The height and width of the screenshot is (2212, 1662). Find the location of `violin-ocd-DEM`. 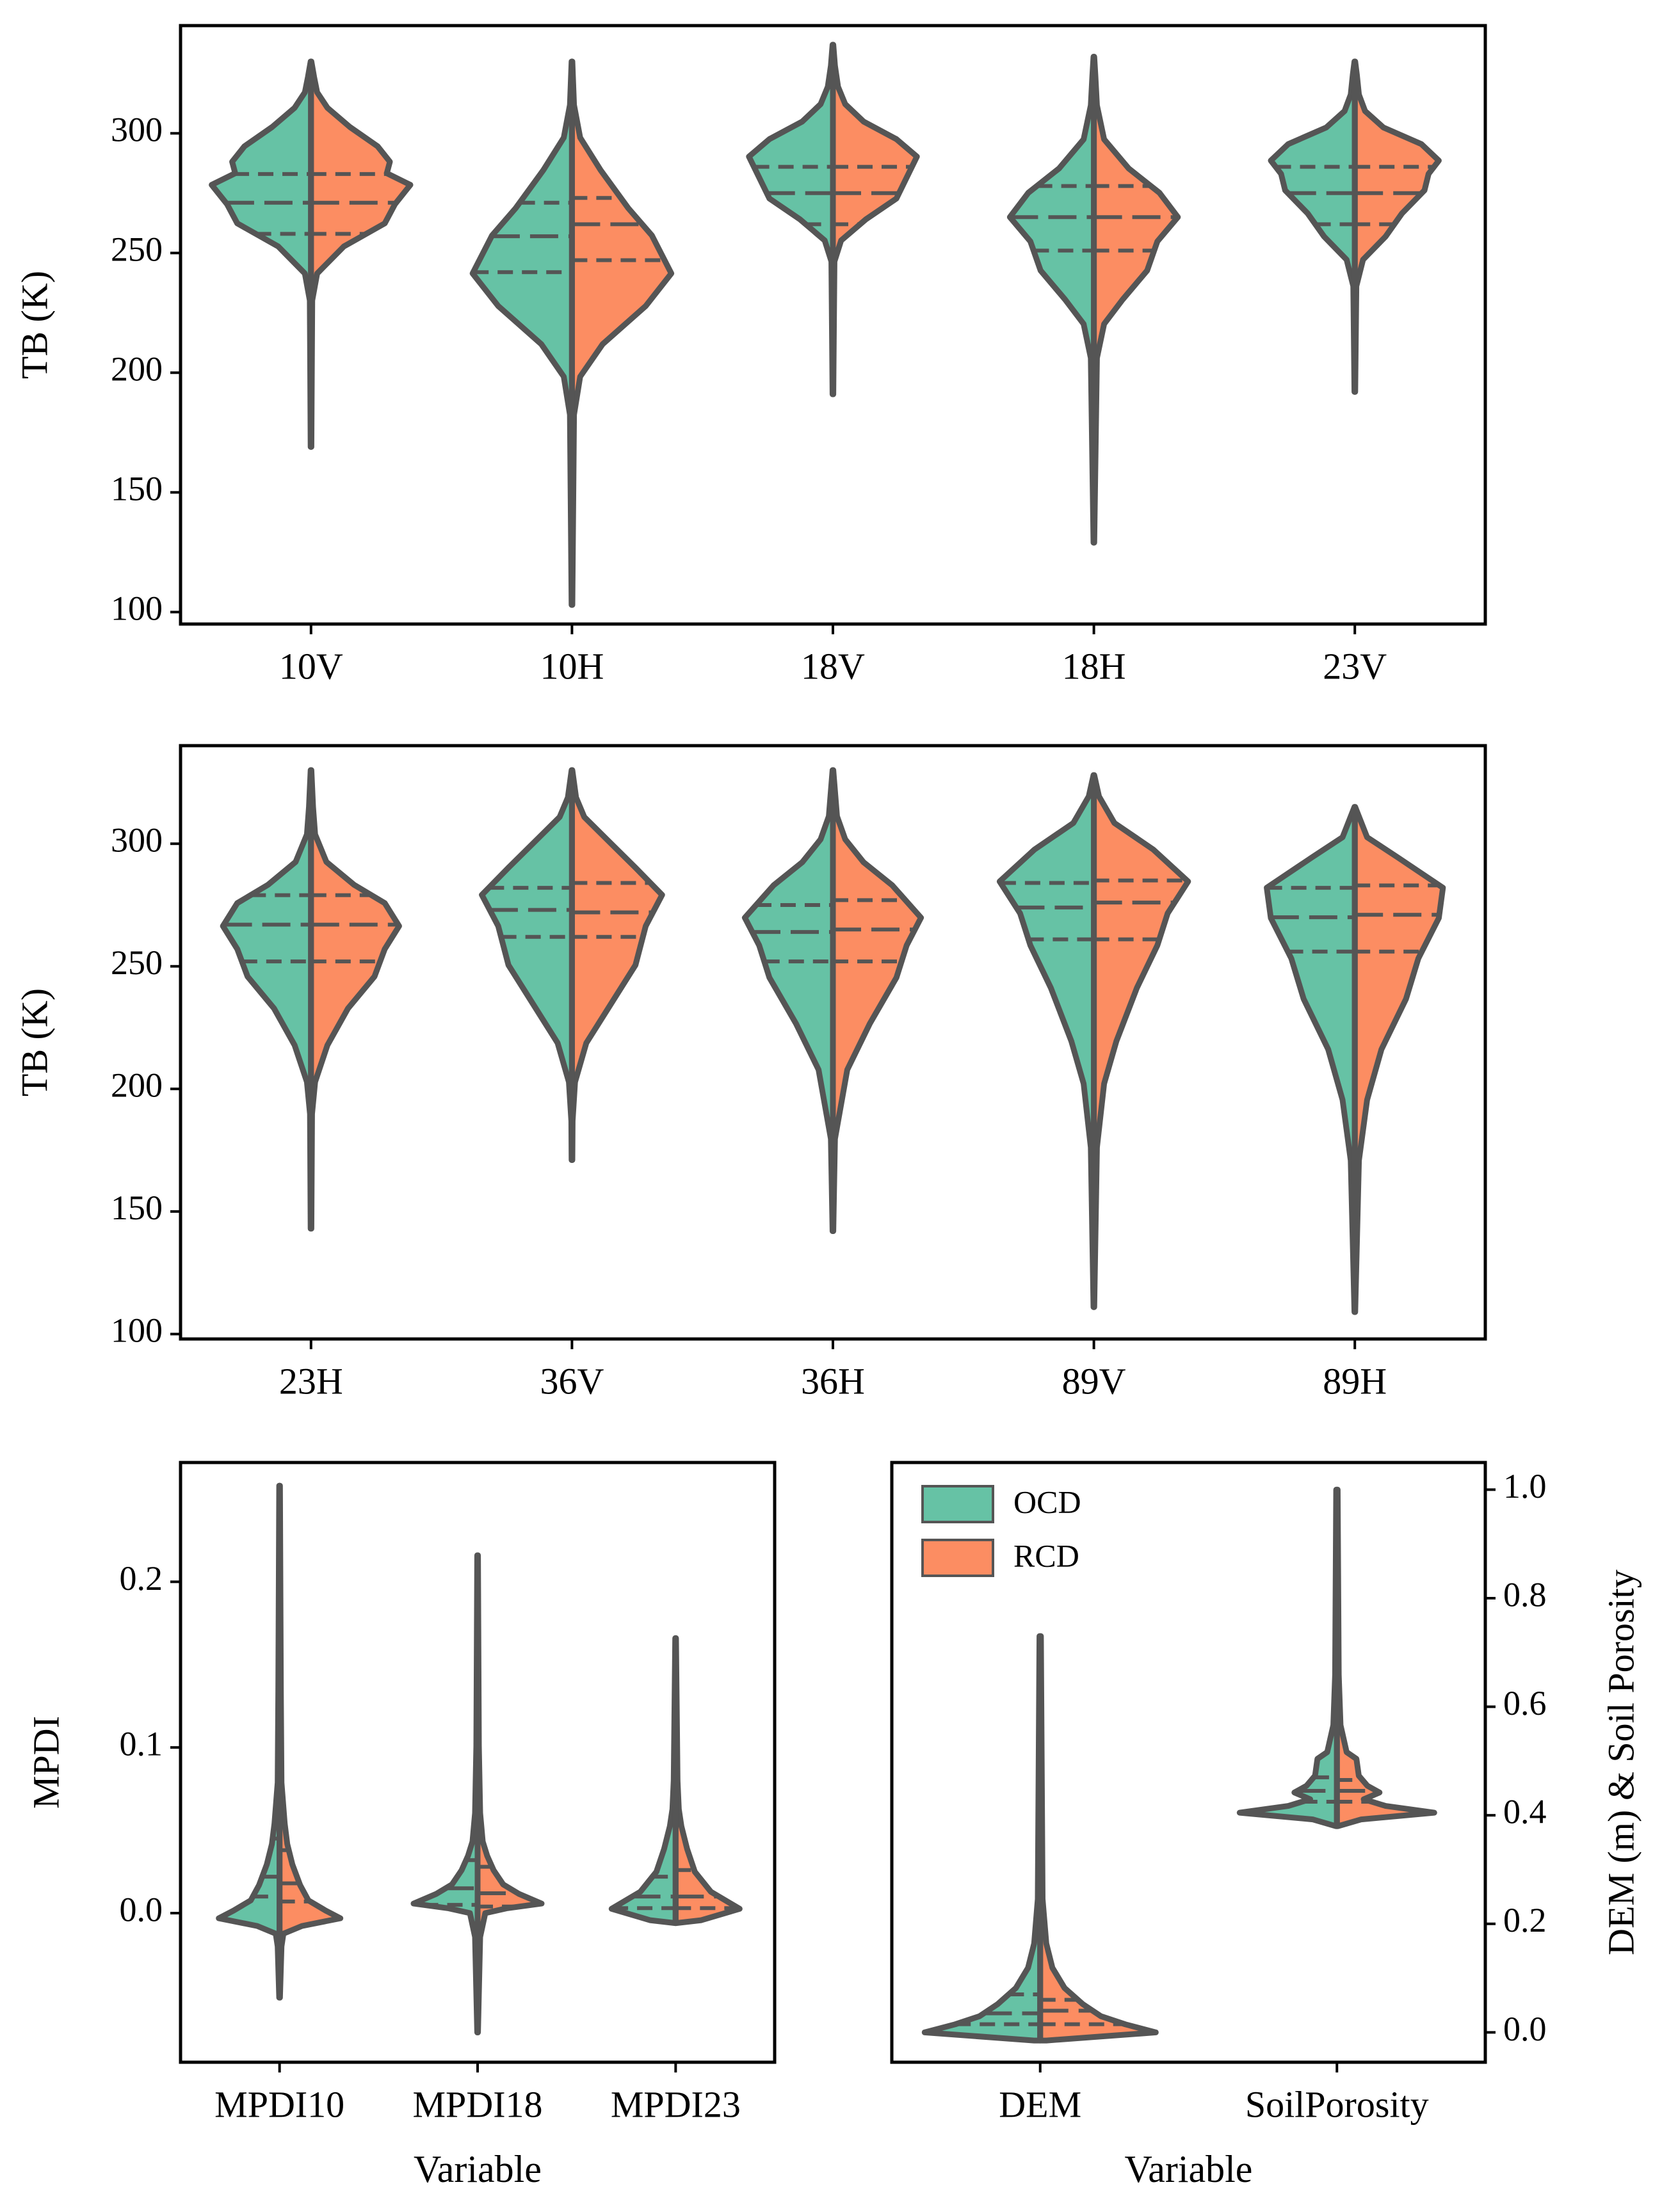

violin-ocd-DEM is located at coordinates (982, 1838).